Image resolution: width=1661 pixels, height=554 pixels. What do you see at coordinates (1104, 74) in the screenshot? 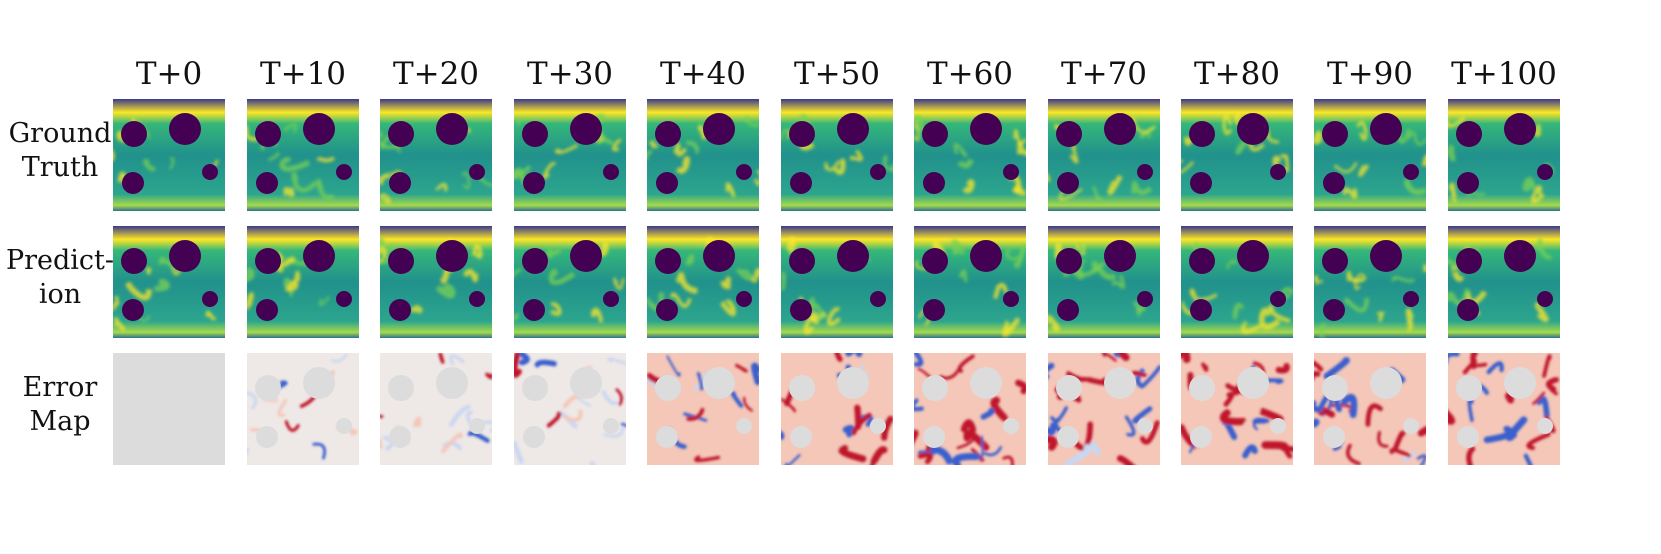
I see `column-header-tplus70: T+70` at bounding box center [1104, 74].